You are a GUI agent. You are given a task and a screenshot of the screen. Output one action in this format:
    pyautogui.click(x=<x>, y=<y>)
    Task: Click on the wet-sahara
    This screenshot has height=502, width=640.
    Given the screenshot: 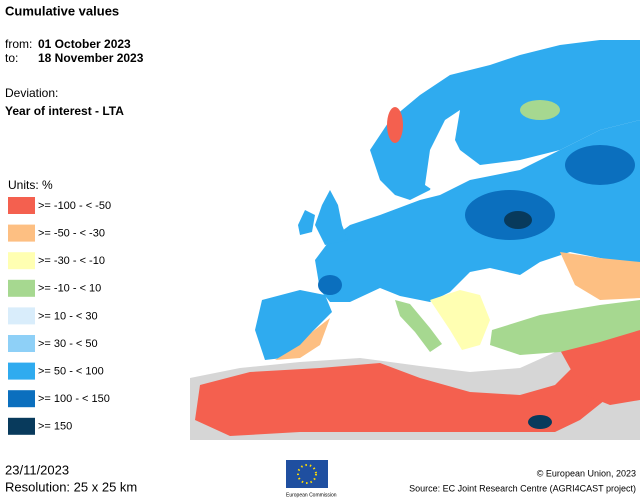 What is the action you would take?
    pyautogui.click(x=540, y=422)
    